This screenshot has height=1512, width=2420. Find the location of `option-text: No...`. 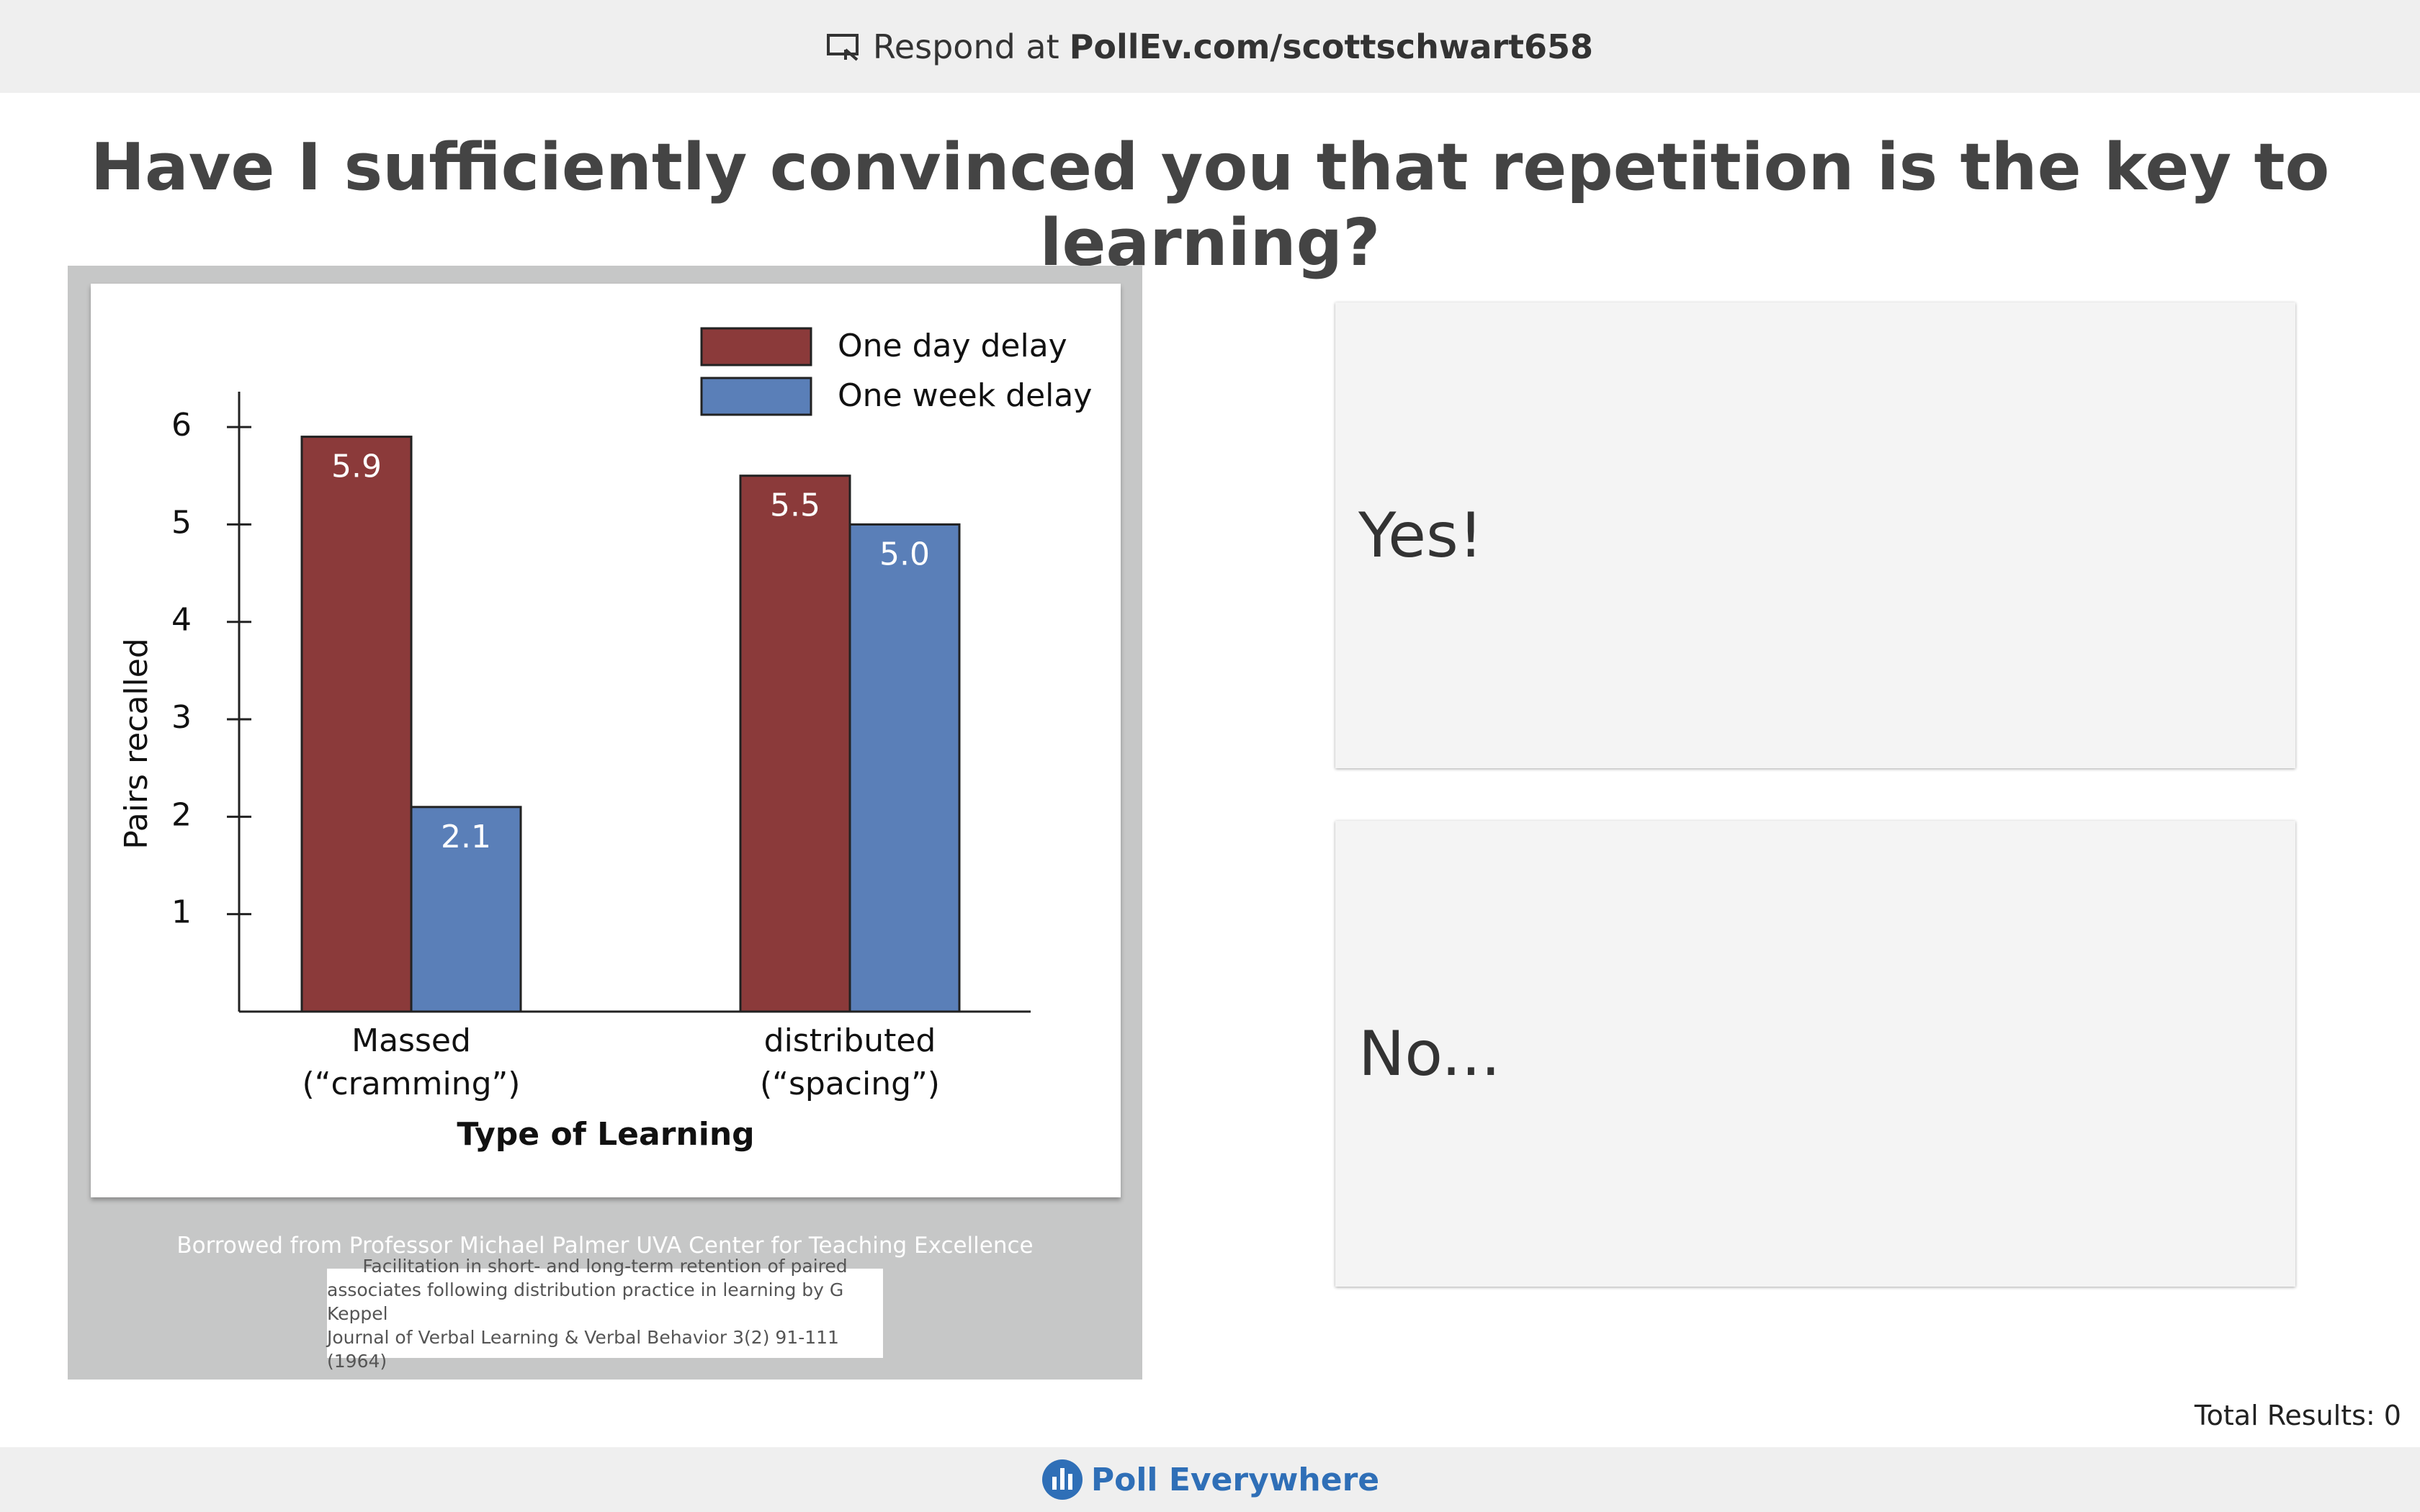

option-text: No... is located at coordinates (1429, 1053).